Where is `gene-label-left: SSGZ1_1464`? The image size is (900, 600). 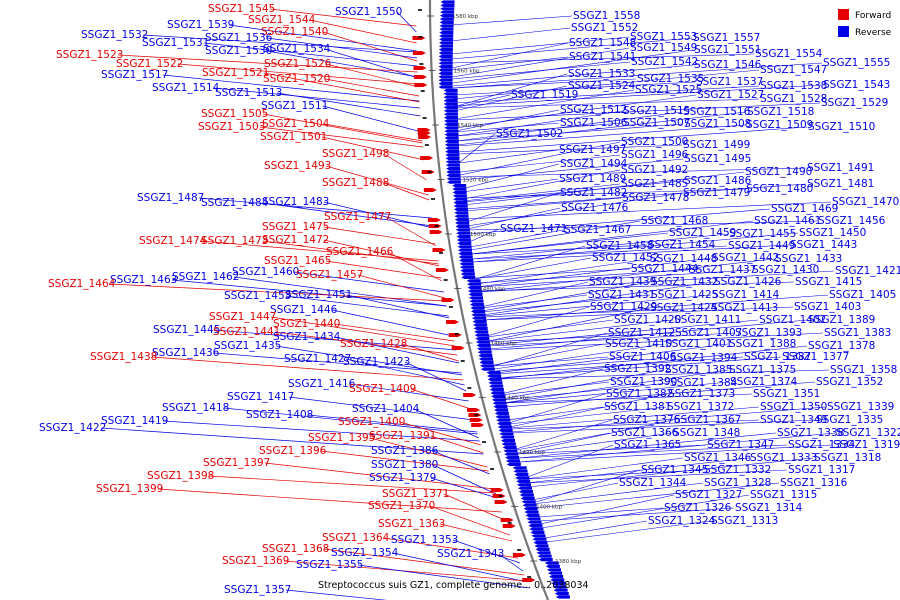
gene-label-left: SSGZ1_1464 is located at coordinates (82, 284).